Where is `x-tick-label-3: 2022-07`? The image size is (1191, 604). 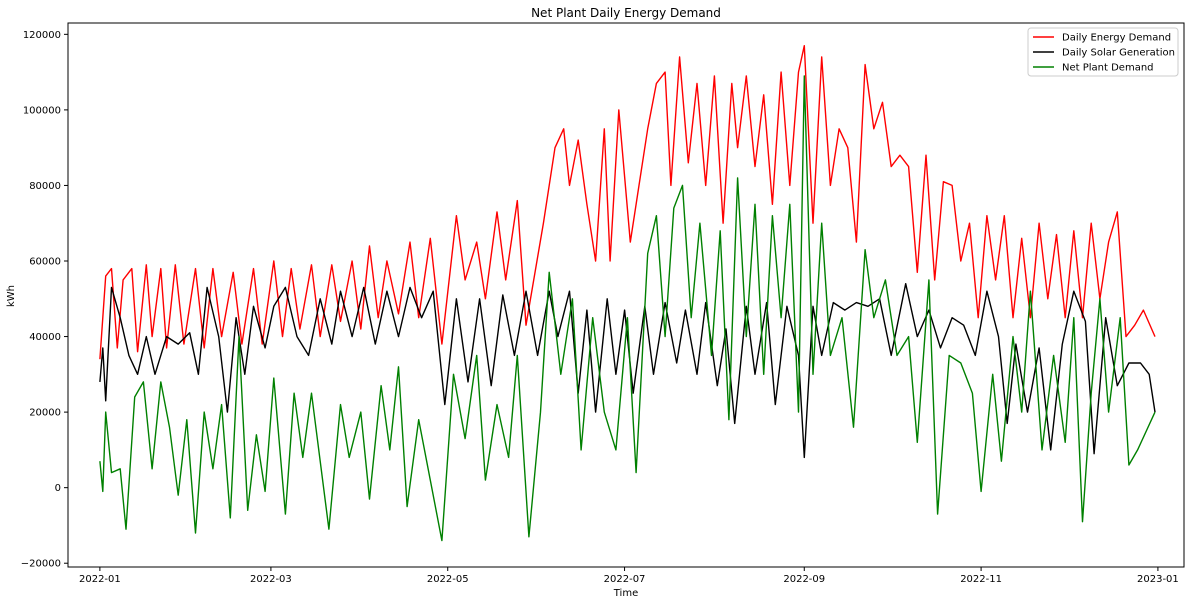
x-tick-label-3: 2022-07 is located at coordinates (625, 579).